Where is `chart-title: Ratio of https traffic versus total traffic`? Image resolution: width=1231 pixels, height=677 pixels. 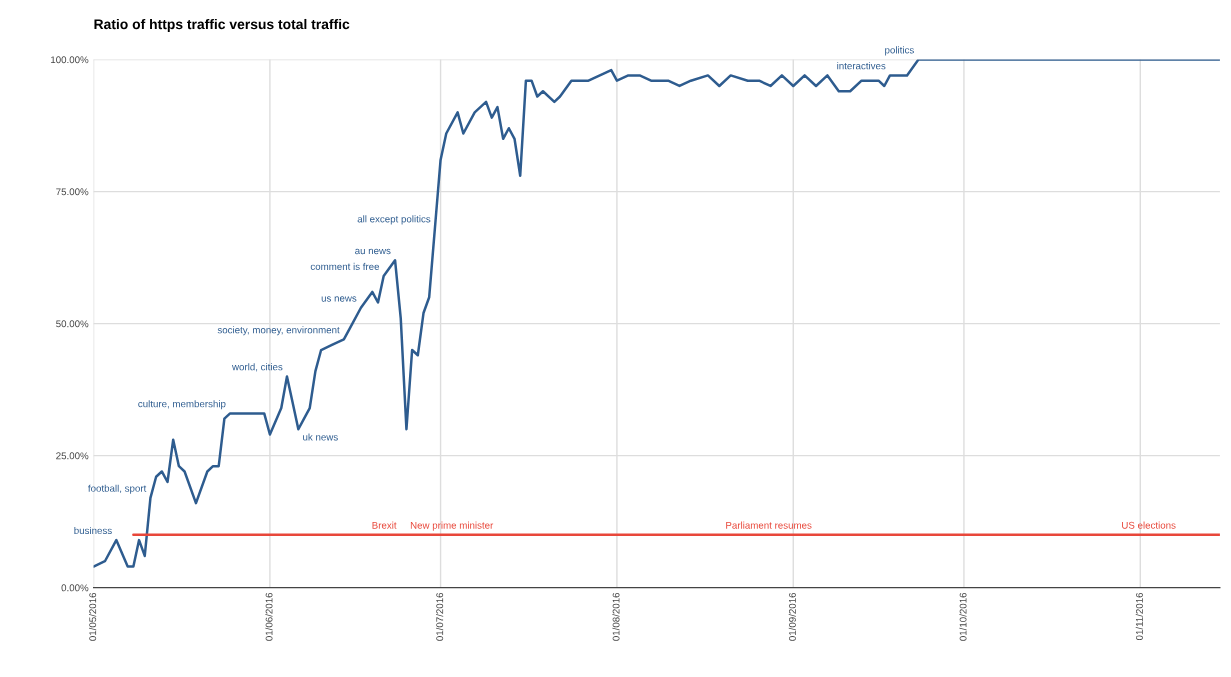
chart-title: Ratio of https traffic versus total traffic is located at coordinates (222, 25).